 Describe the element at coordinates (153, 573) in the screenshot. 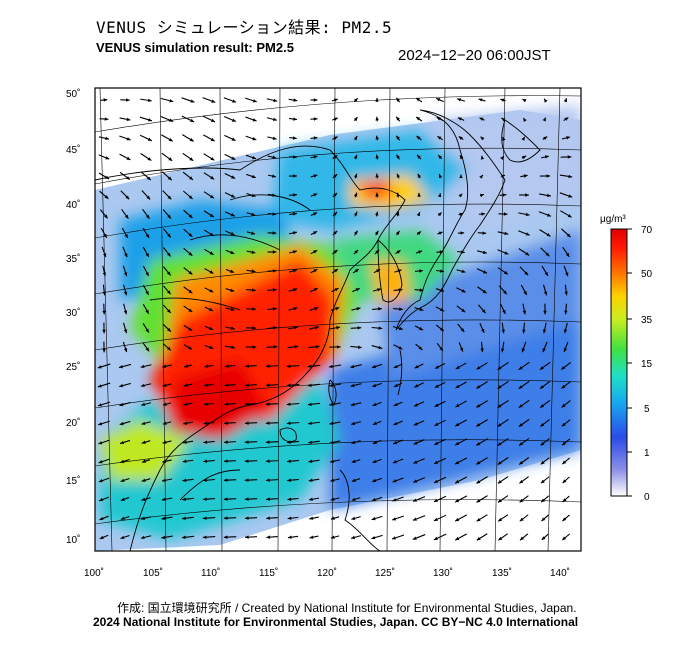

I see `lon-tick: 105˚` at that location.